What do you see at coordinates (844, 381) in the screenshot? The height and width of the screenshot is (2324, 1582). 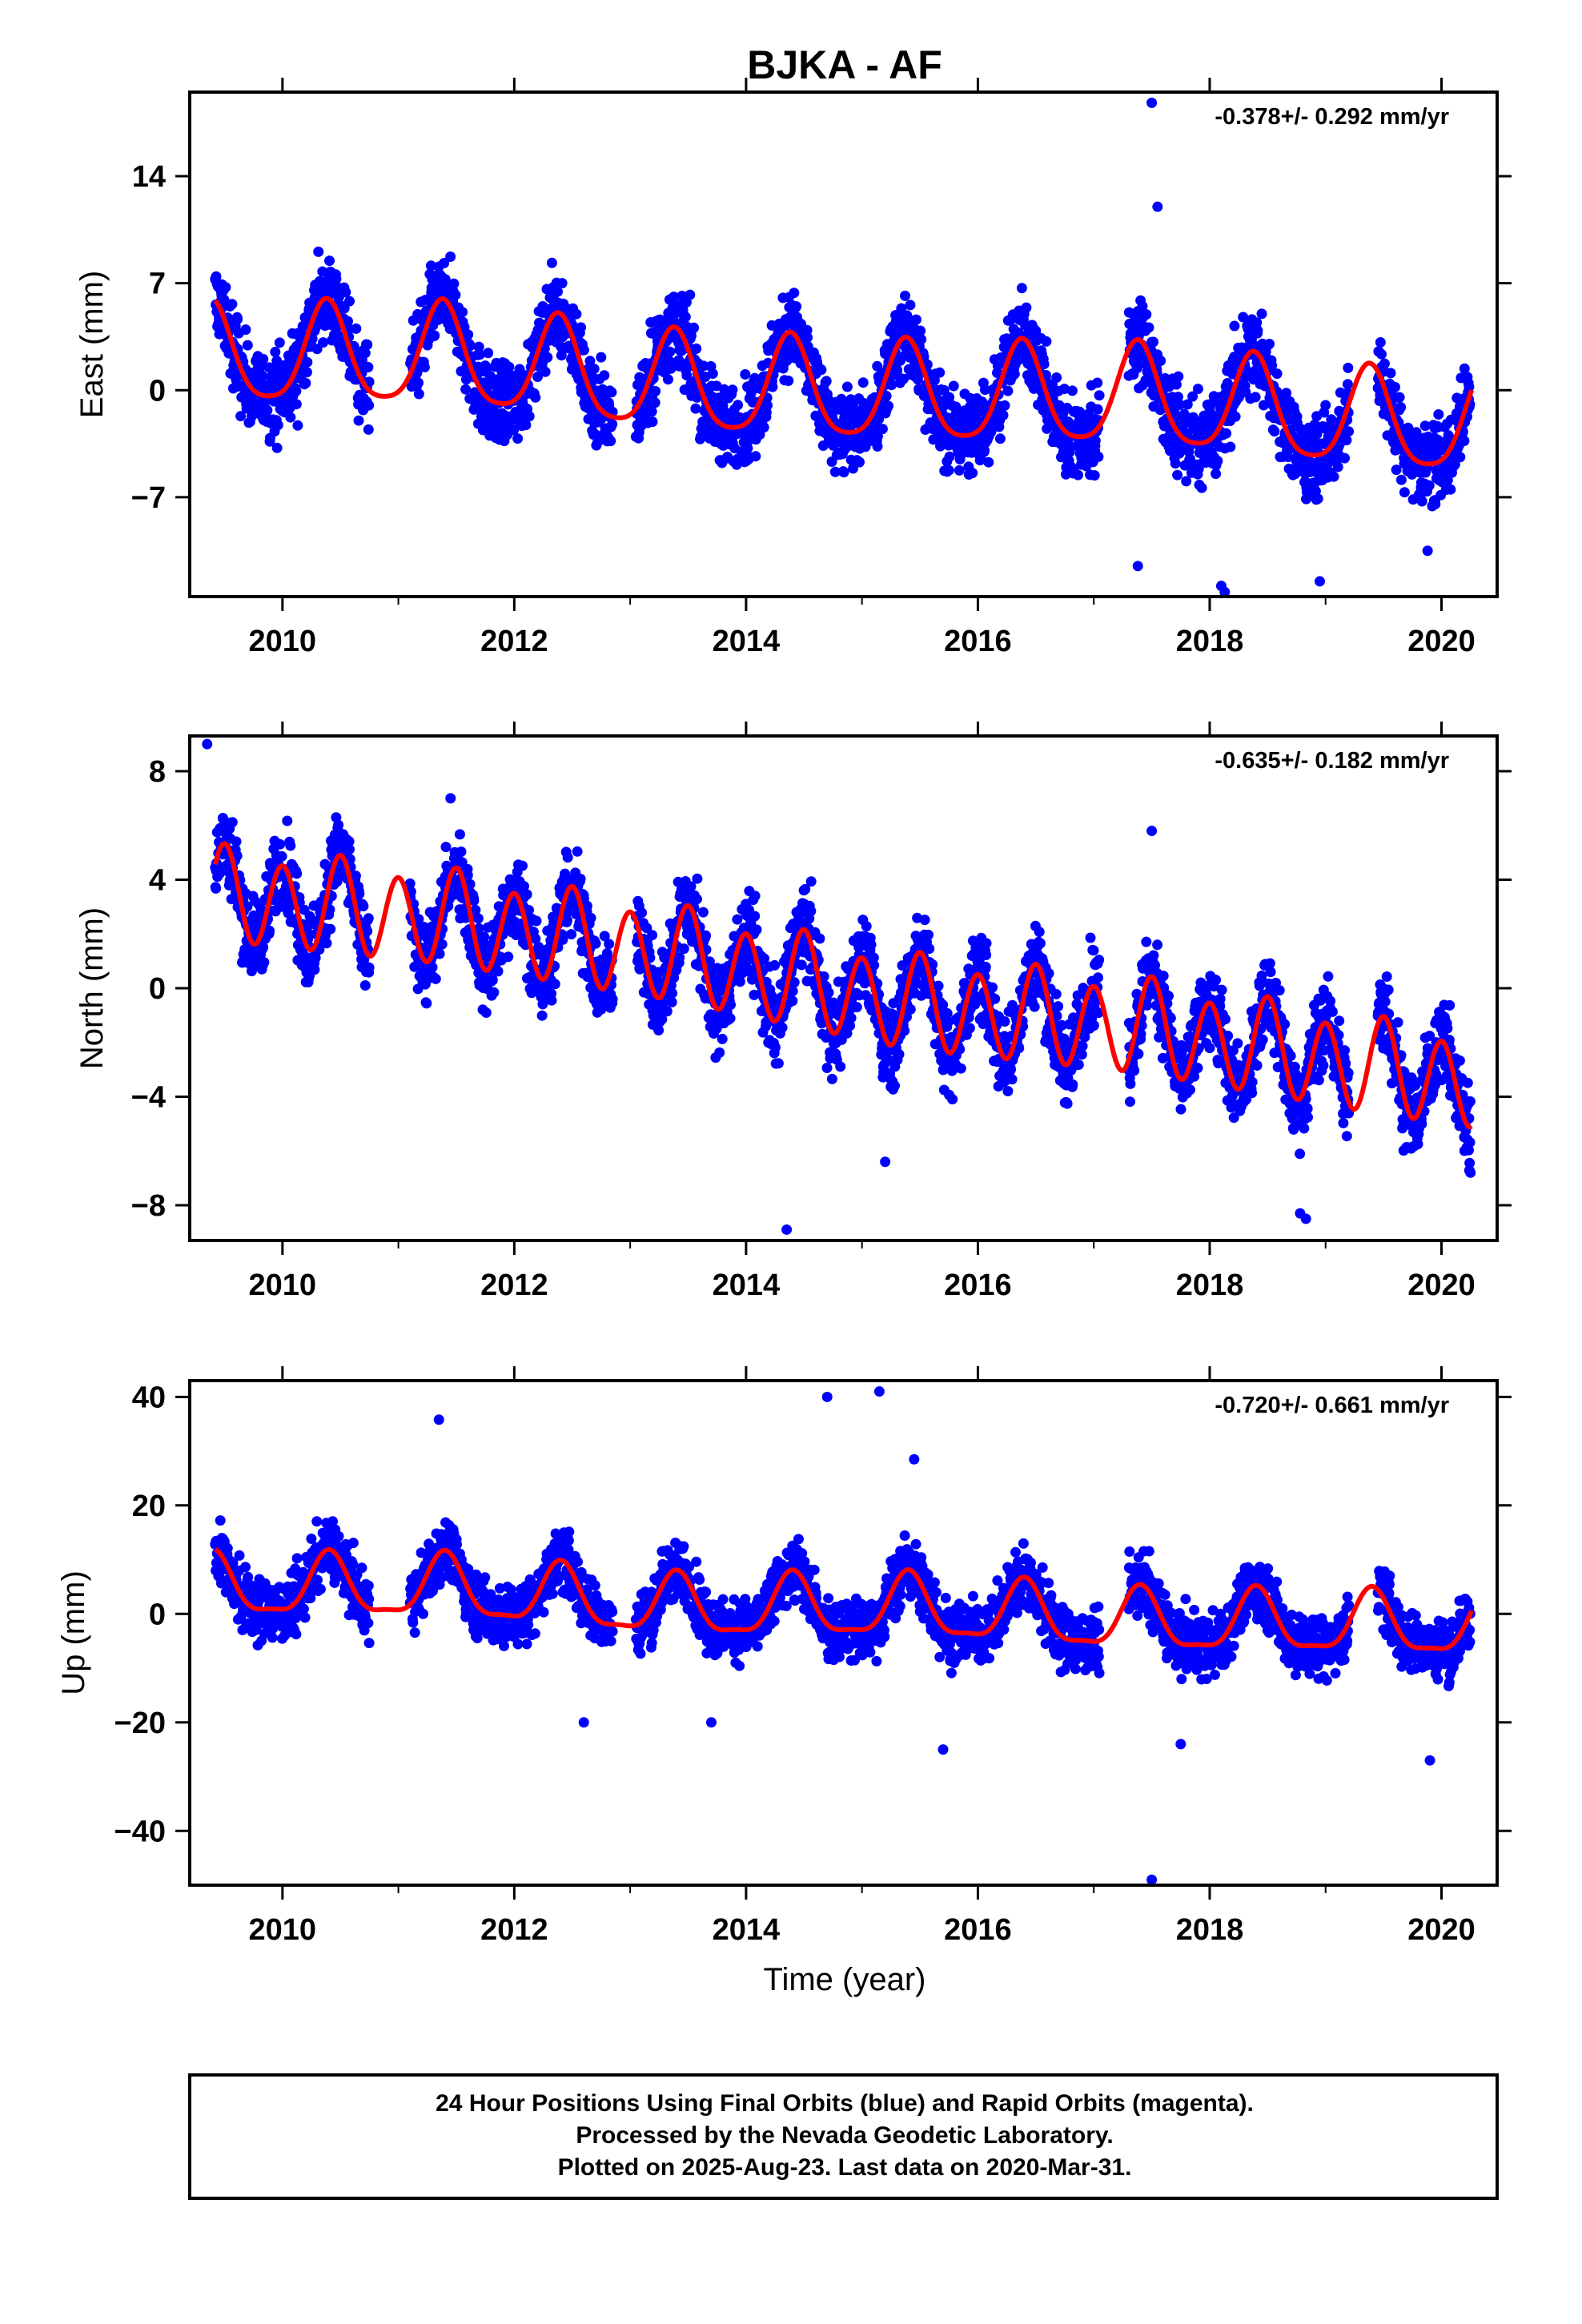 I see `fit-line` at bounding box center [844, 381].